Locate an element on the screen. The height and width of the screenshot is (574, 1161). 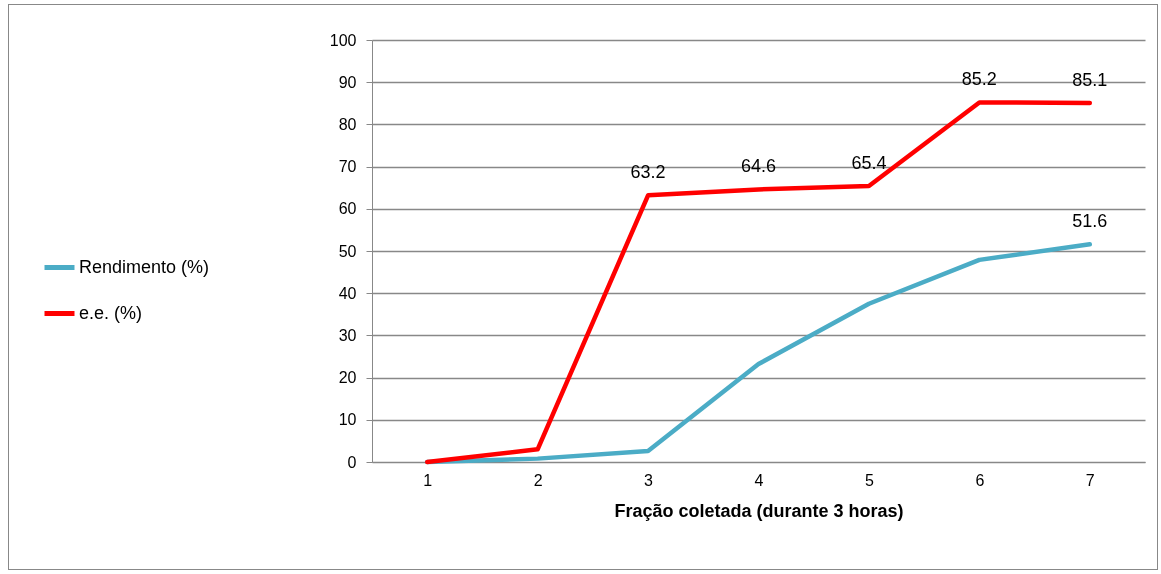
y-tick-label: 0 is located at coordinates (352, 462).